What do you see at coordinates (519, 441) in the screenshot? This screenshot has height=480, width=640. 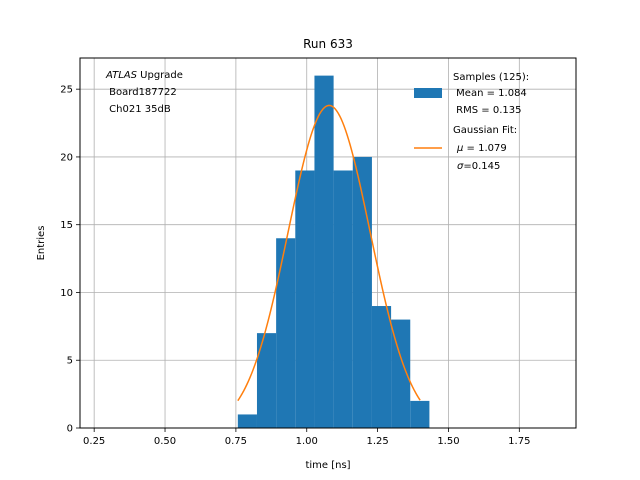 I see `x-tick-label: 1.75` at bounding box center [519, 441].